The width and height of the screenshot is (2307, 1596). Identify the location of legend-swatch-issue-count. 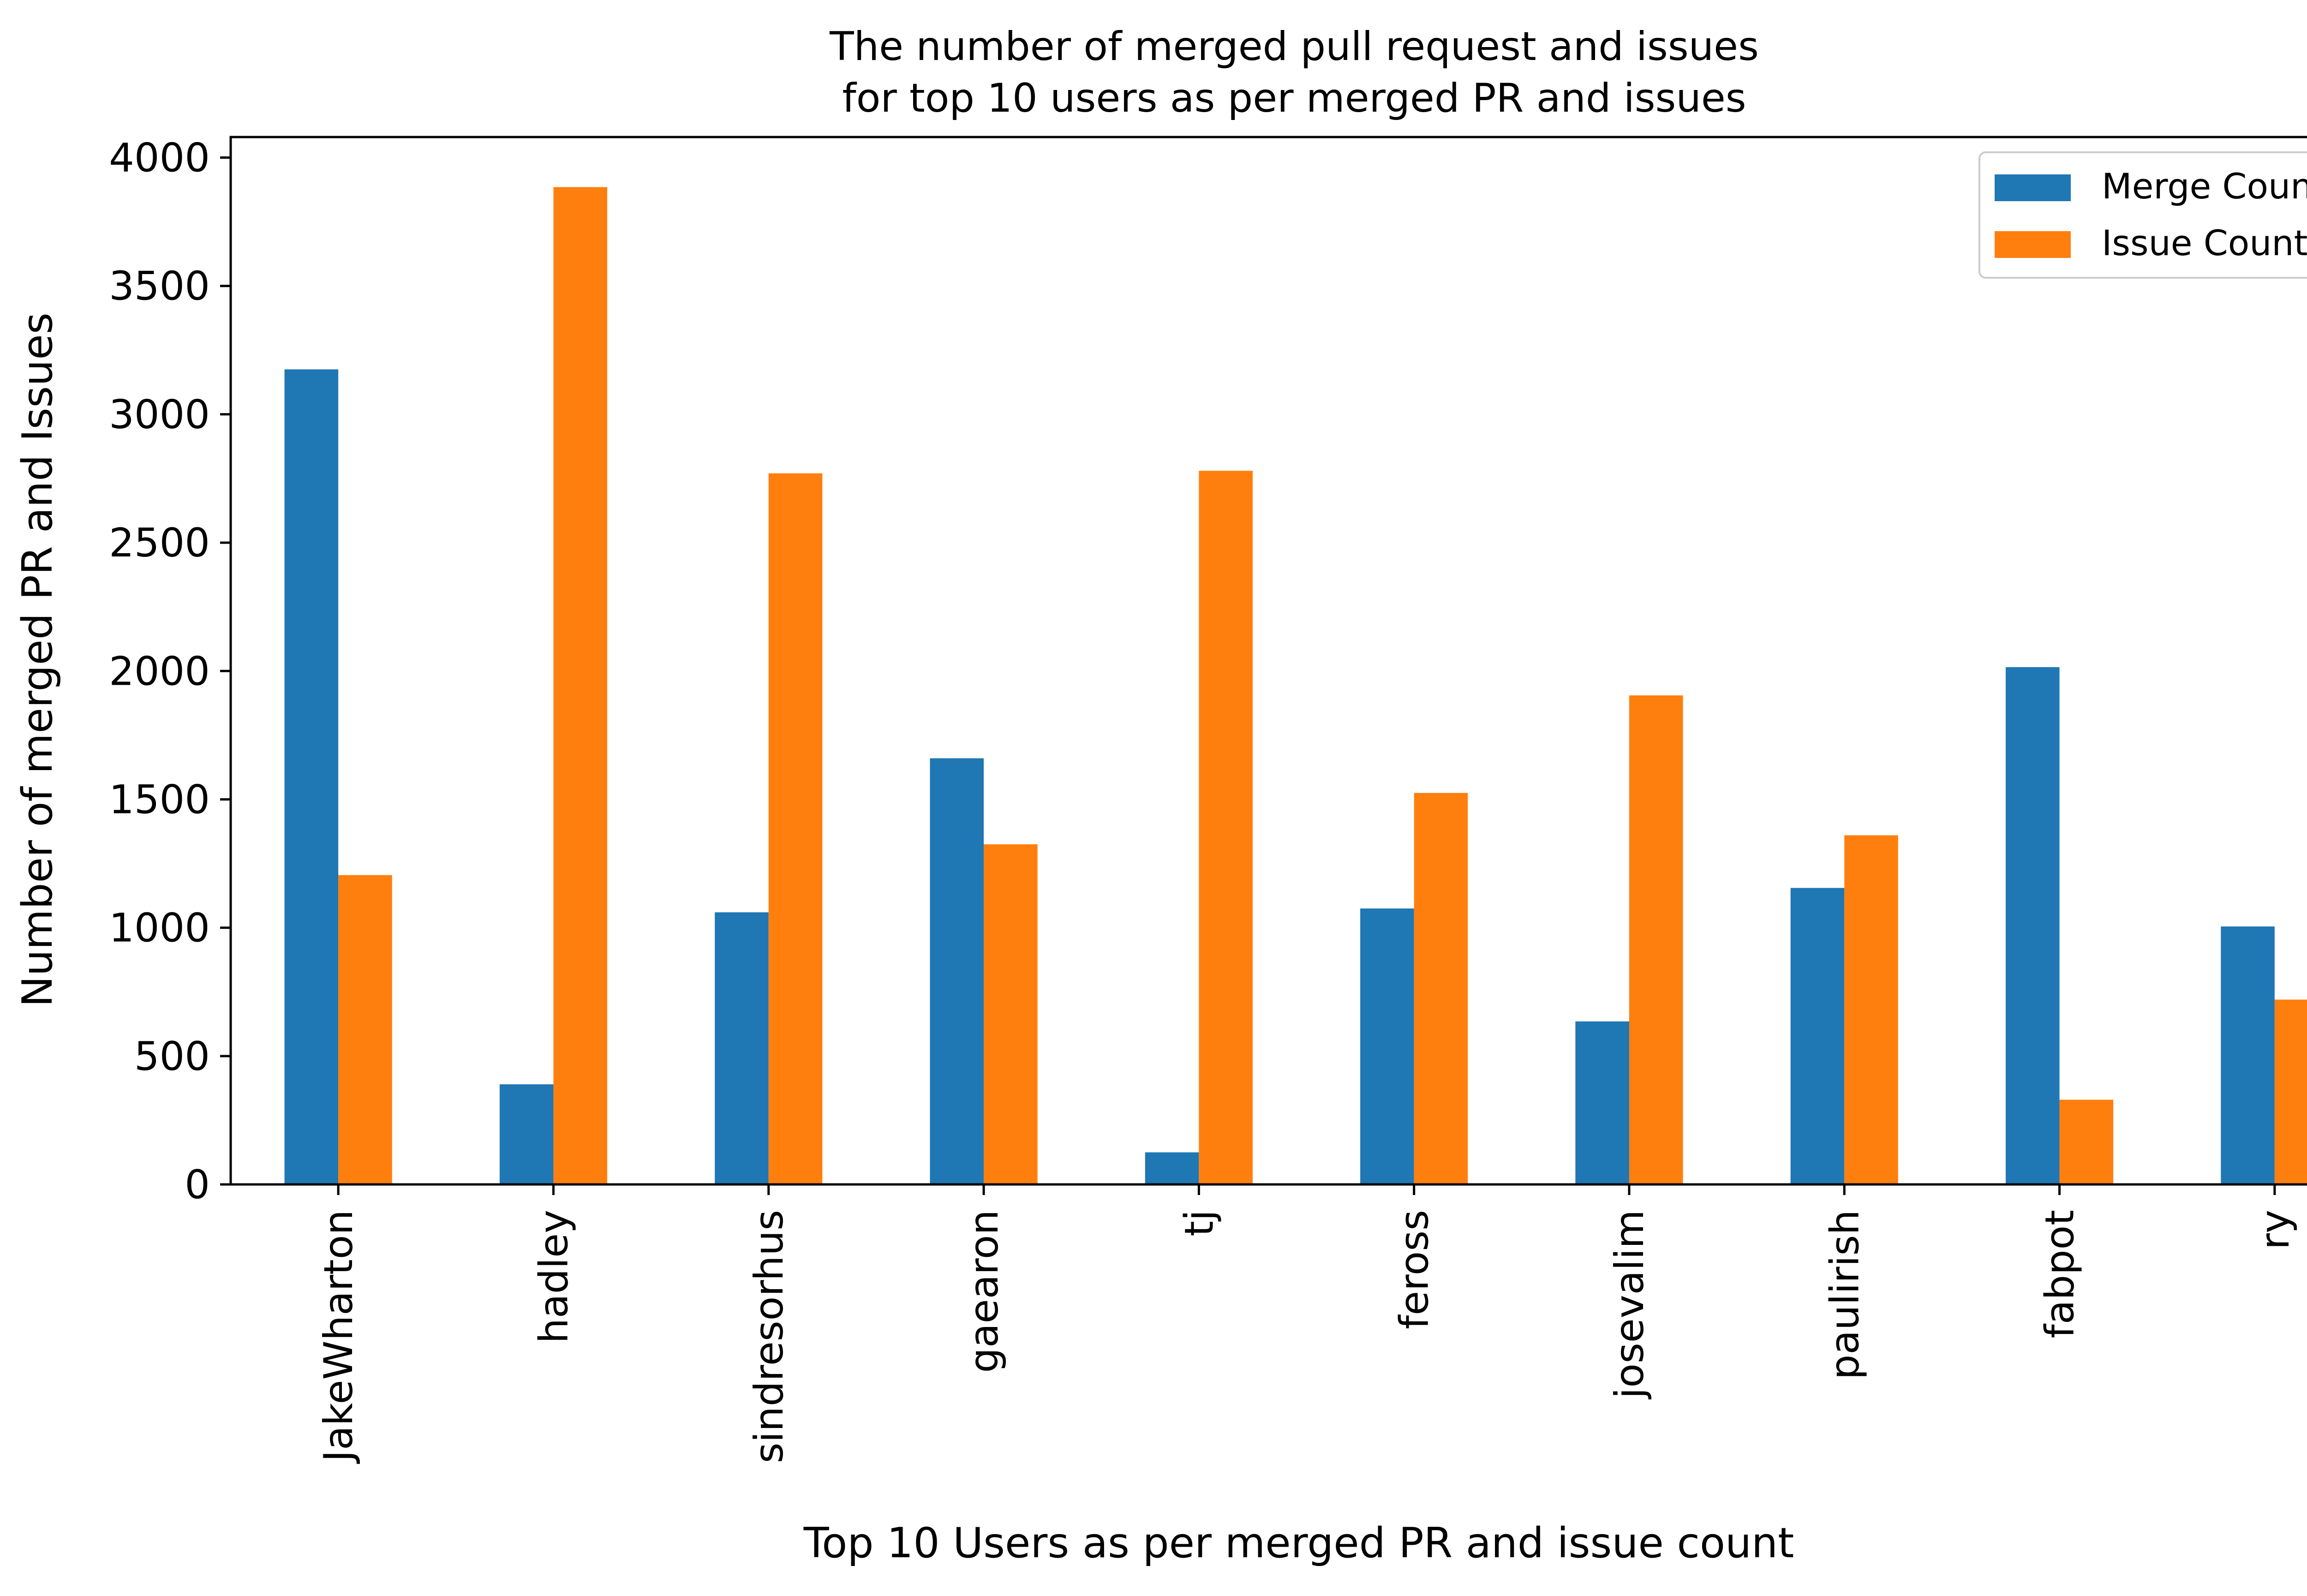
(2033, 245).